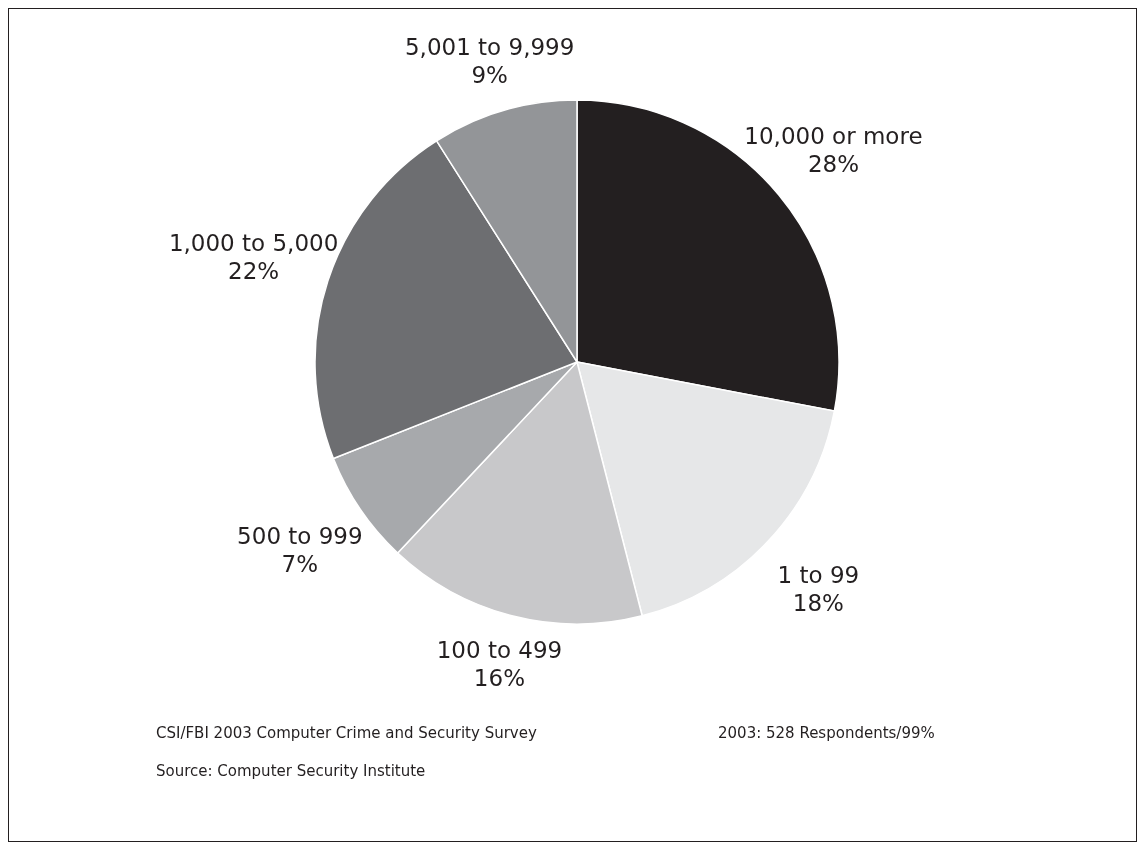 Image resolution: width=1145 pixels, height=850 pixels. What do you see at coordinates (300, 564) in the screenshot?
I see `data-label: 7%` at bounding box center [300, 564].